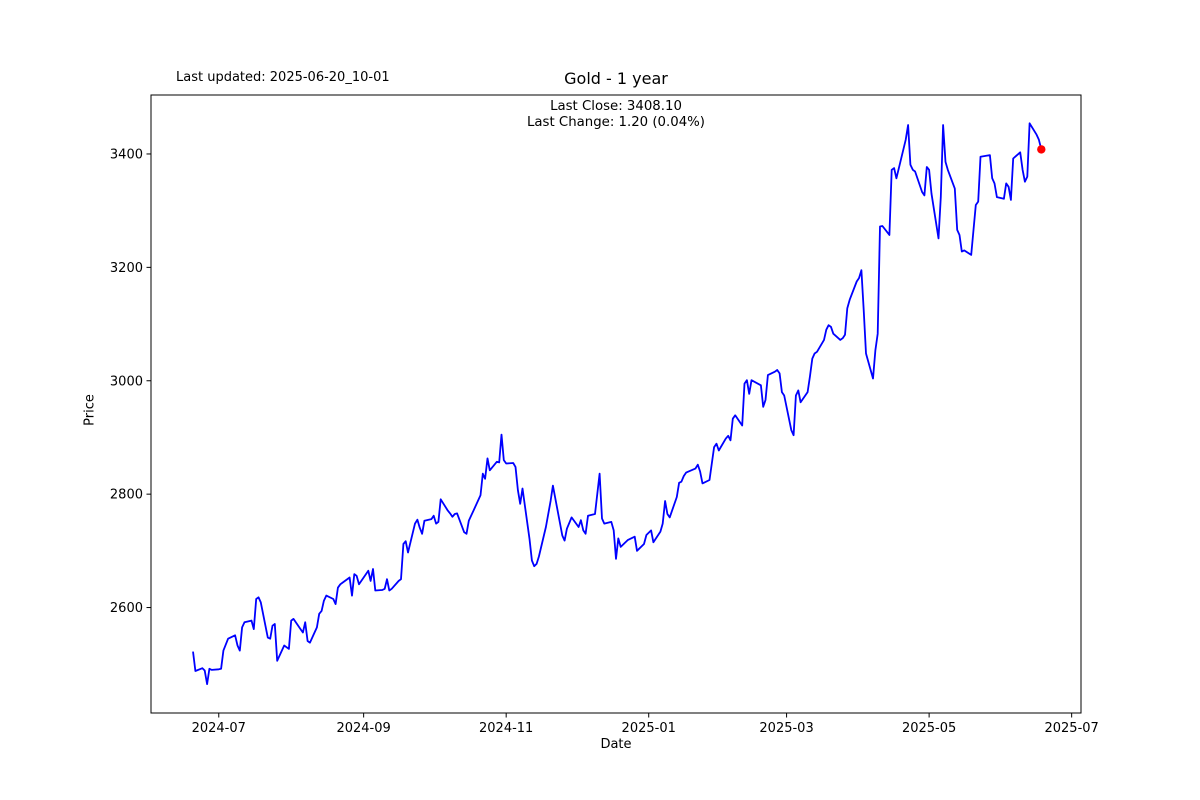 This screenshot has height=800, width=1200. Describe the element at coordinates (616, 78) in the screenshot. I see `chart-title: Gold - 1 year` at that location.